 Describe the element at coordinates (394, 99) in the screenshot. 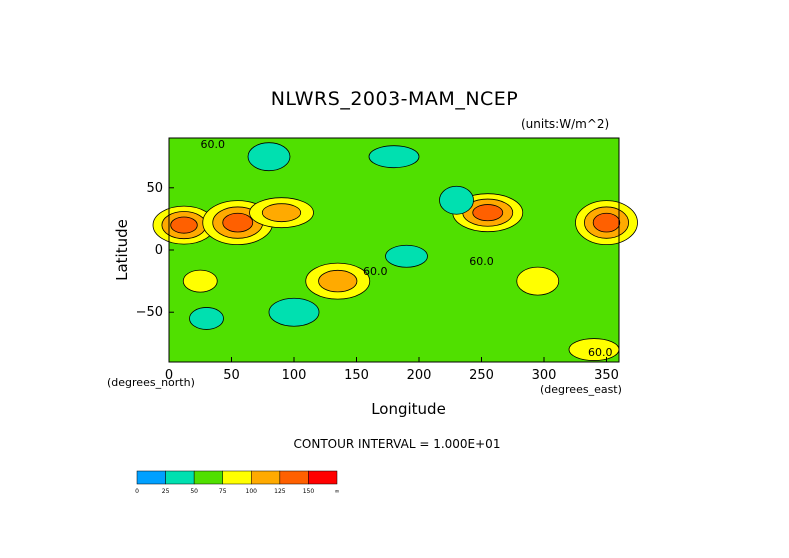

I see `chart-title: NLWRS_2003-MAM_NCEP` at that location.